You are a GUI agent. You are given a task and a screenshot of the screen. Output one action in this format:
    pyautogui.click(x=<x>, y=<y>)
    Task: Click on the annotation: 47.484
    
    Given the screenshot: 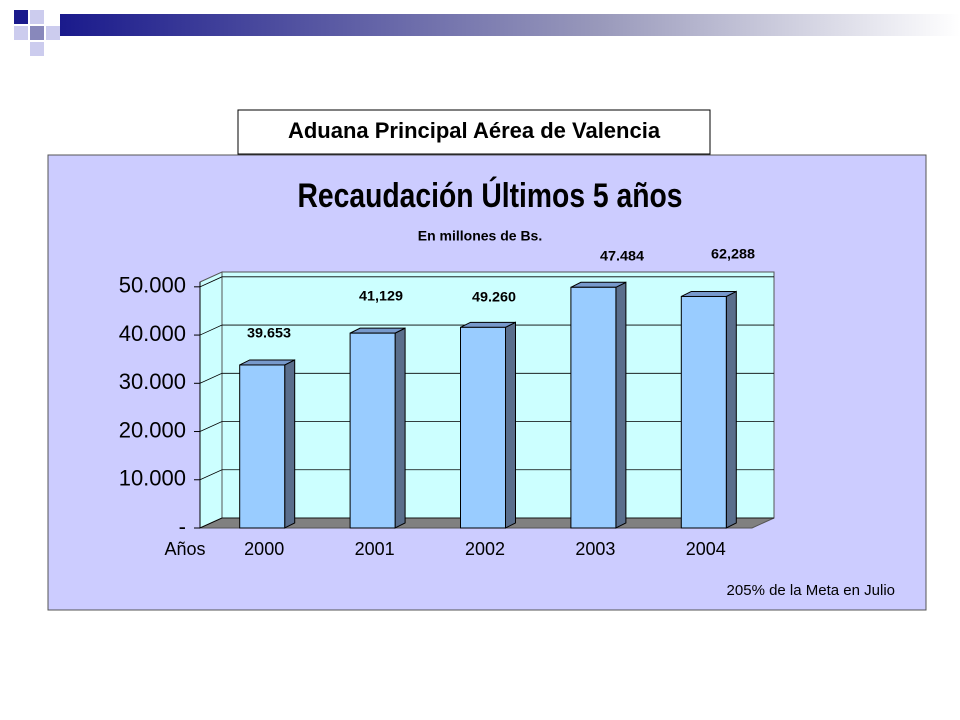 What is the action you would take?
    pyautogui.click(x=622, y=256)
    